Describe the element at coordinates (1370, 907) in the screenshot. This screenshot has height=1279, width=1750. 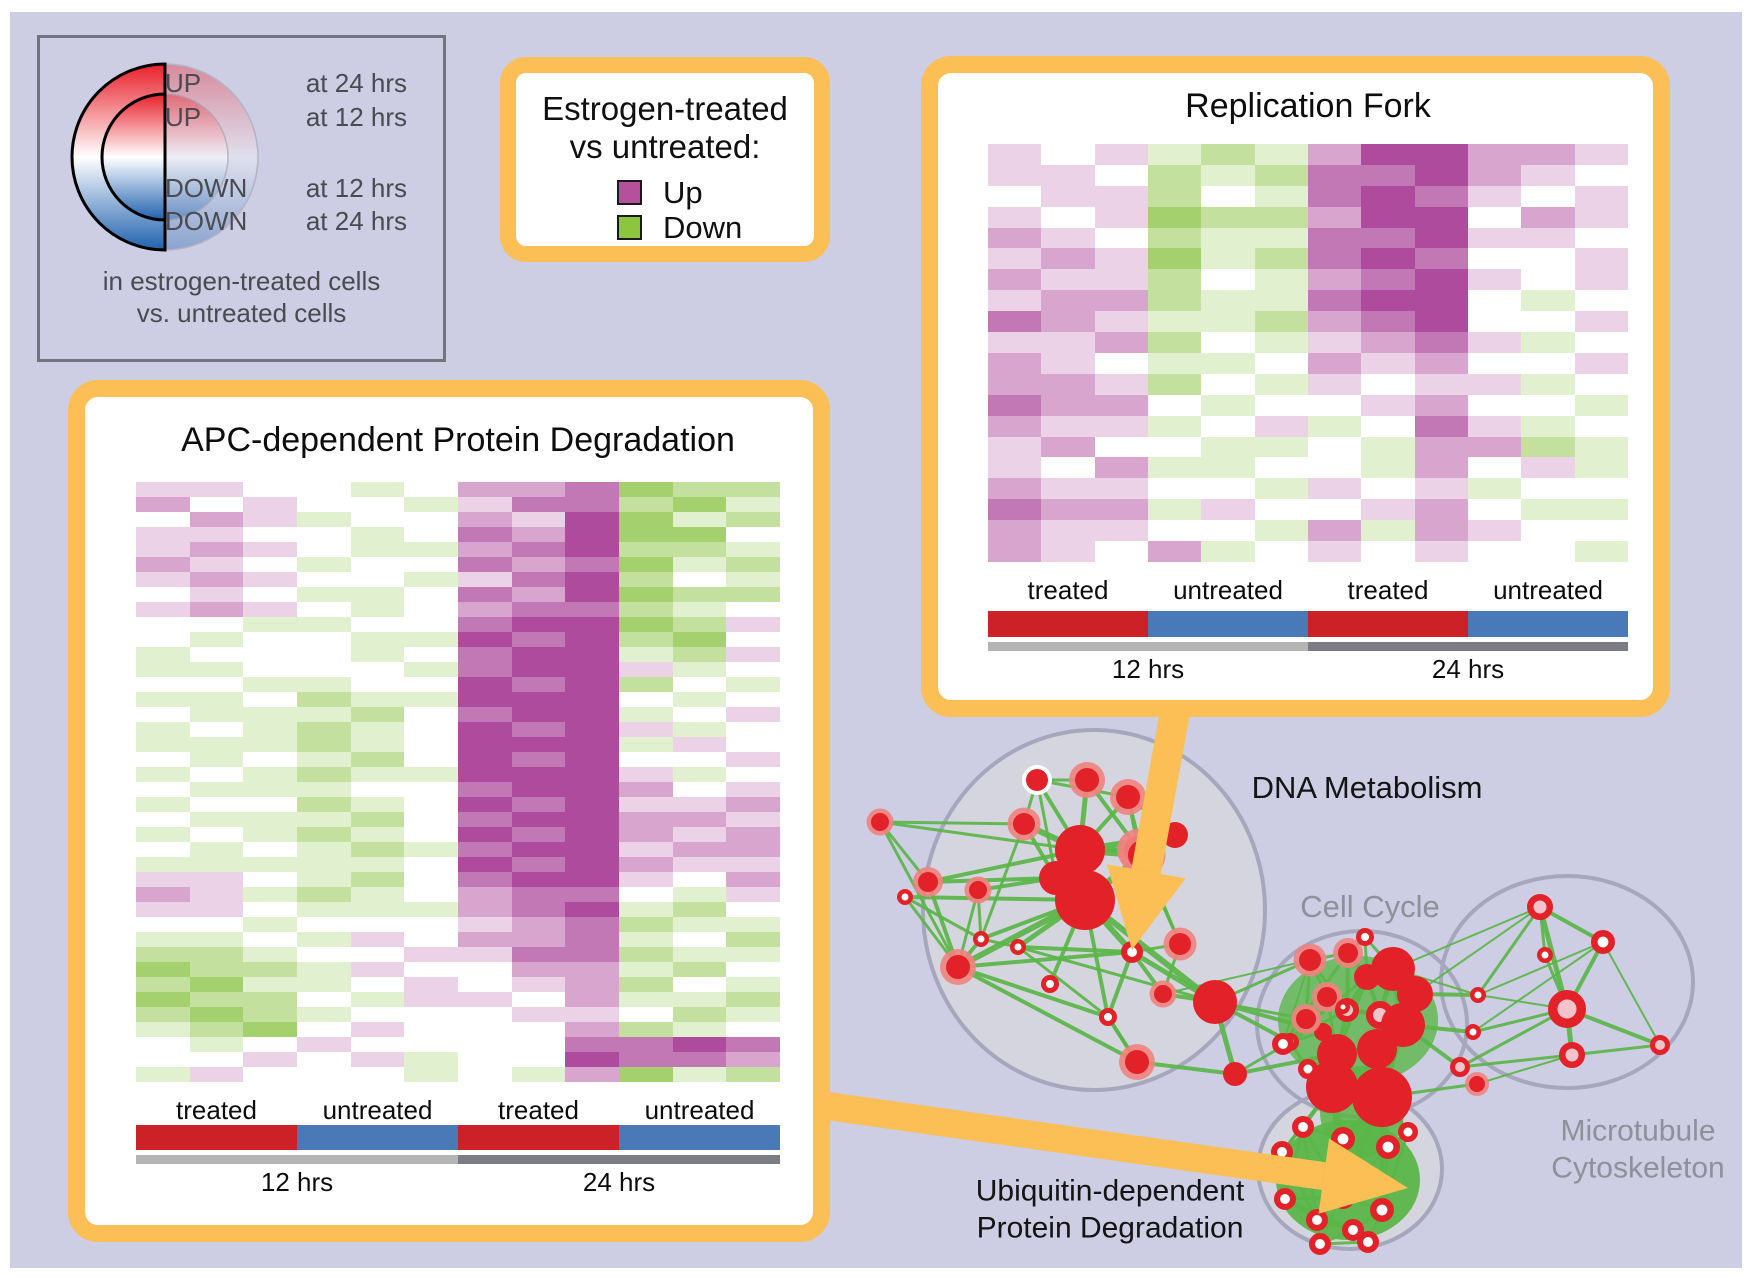
I see `cluster-label-cc: Cell Cycle` at that location.